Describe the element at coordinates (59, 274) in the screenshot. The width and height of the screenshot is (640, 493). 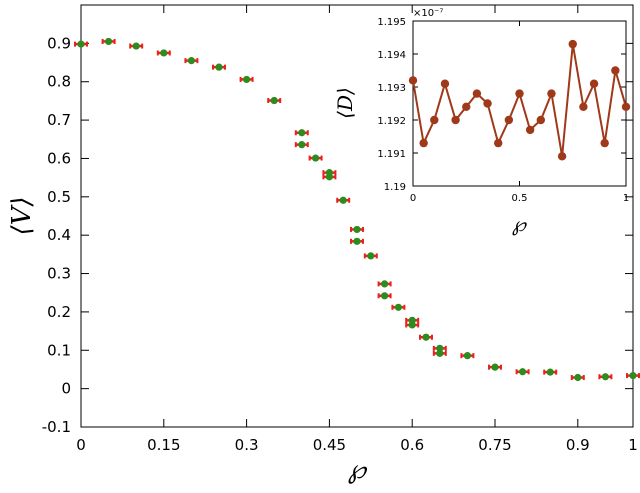
I see `main-y-tick-label: 0.3` at that location.